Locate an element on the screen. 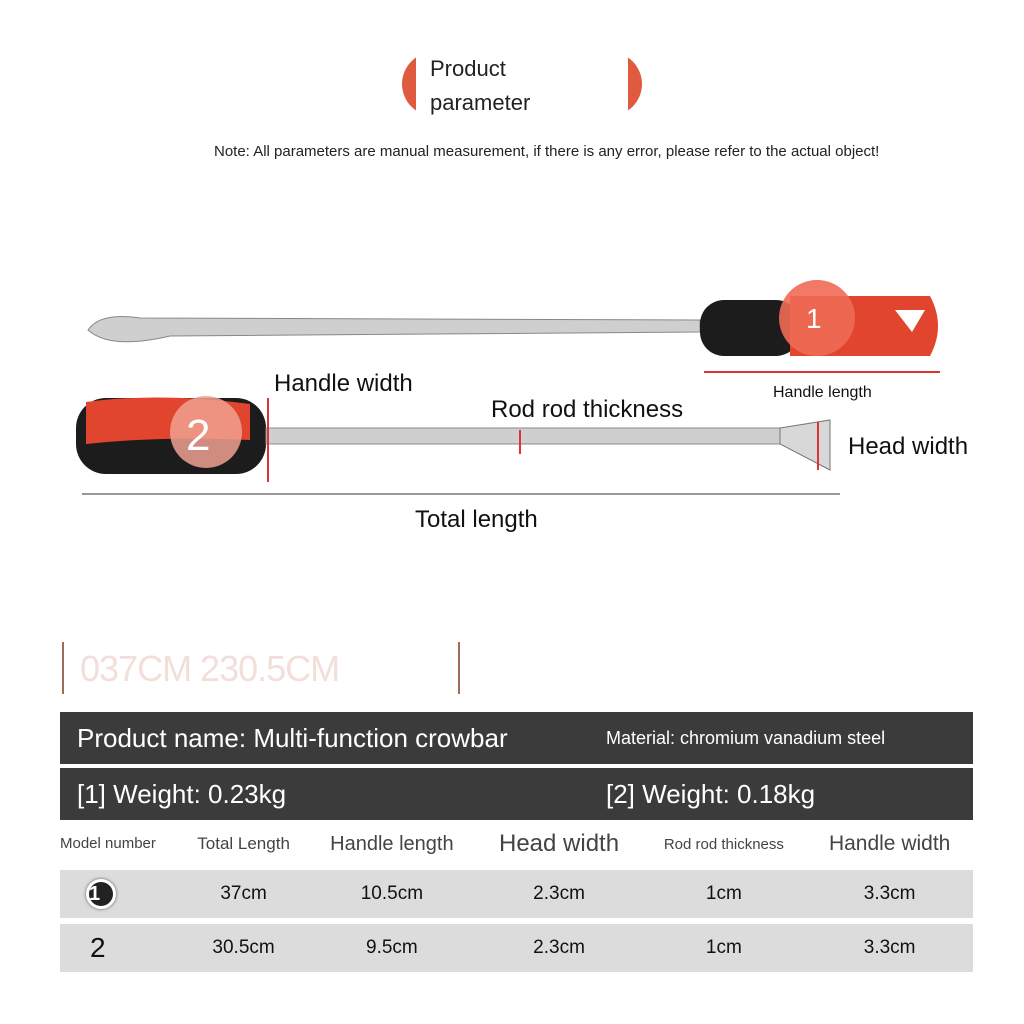 The width and height of the screenshot is (1024, 1024). header-handle-width: Handle width is located at coordinates (889, 843).